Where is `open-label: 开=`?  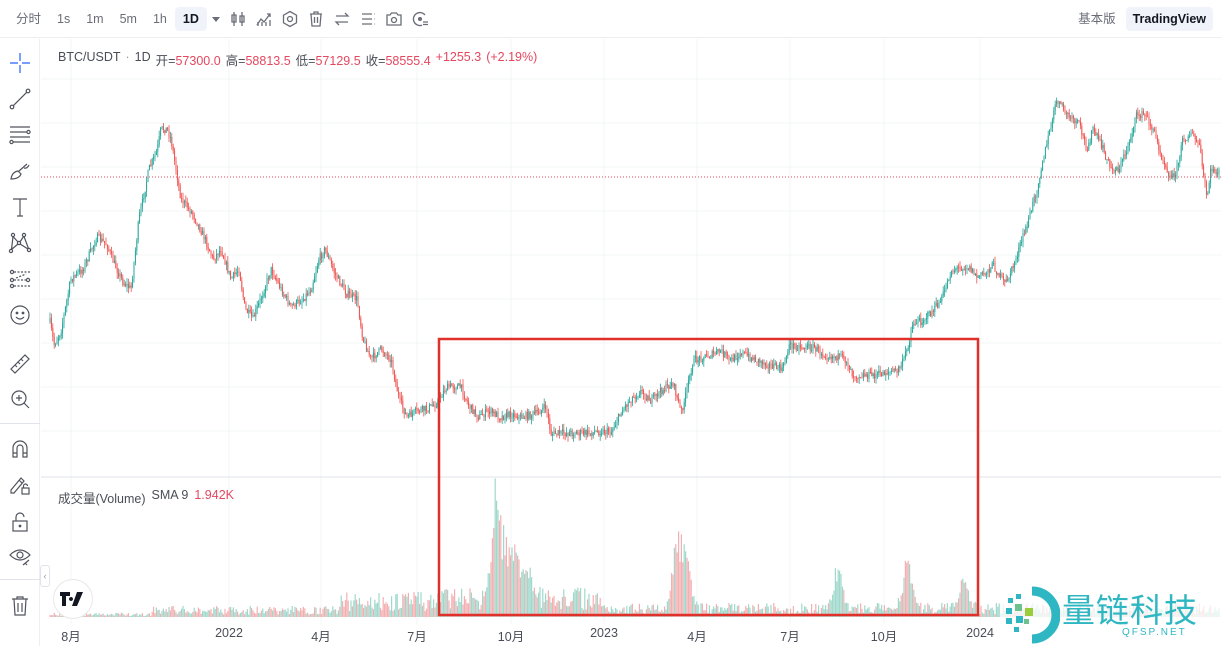 open-label: 开= is located at coordinates (165, 61).